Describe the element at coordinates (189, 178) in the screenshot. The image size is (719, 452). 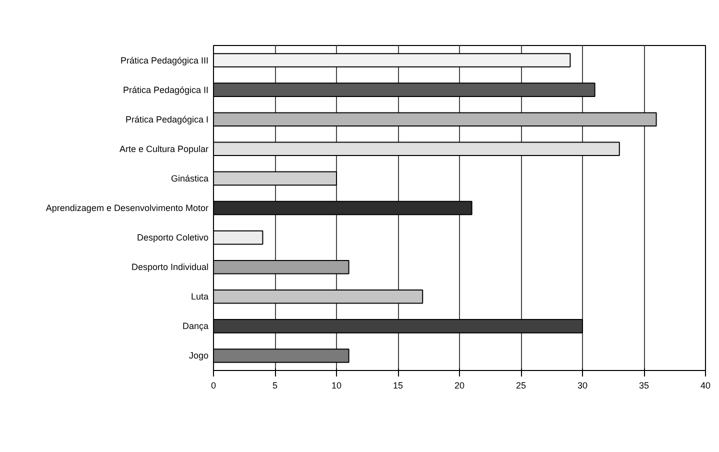
I see `y-tick-label: Ginástica` at that location.